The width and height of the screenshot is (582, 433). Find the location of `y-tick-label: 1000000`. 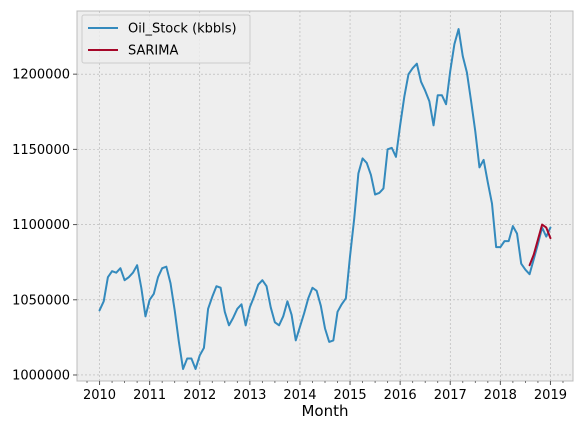

y-tick-label: 1000000 is located at coordinates (41, 375).